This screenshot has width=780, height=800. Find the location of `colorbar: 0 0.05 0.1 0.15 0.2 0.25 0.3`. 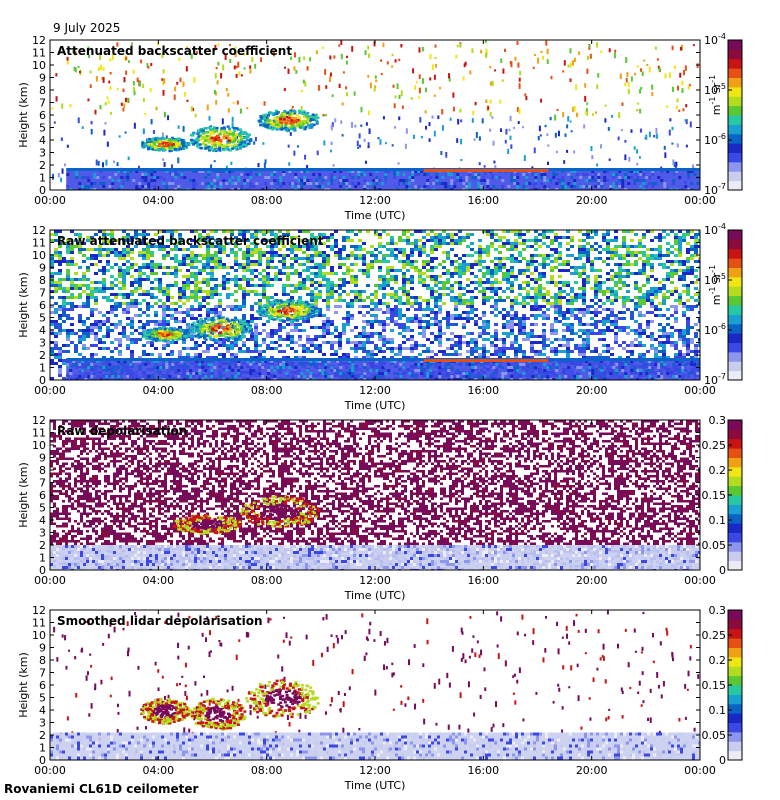

colorbar: 0 0.05 0.1 0.15 0.2 0.25 0.3 is located at coordinates (722, 685).